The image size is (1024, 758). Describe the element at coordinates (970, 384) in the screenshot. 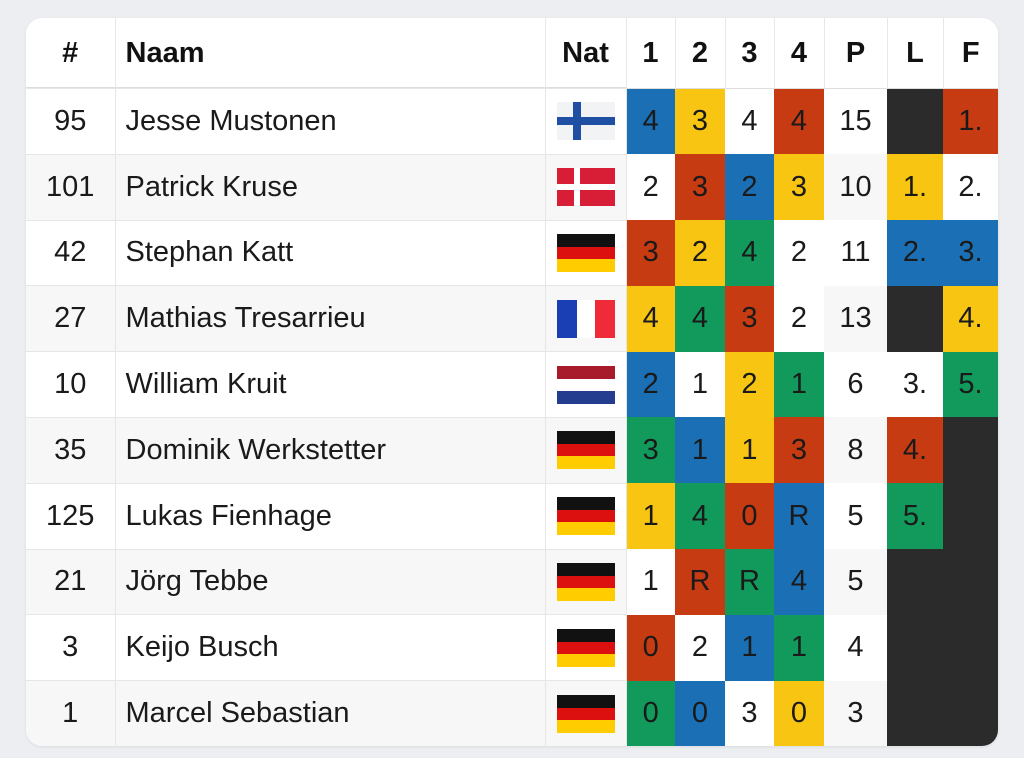

I see `f-position: 5.` at that location.